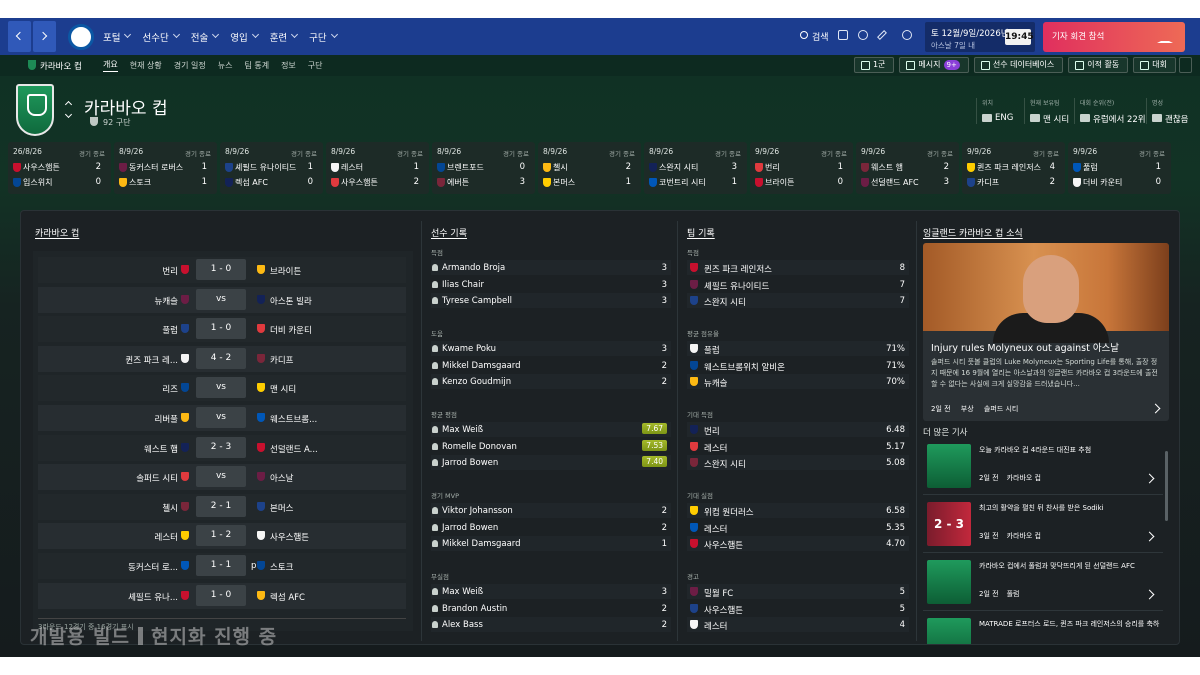 The width and height of the screenshot is (1200, 675). What do you see at coordinates (798, 543) in the screenshot?
I see `stat-row: 사우스햄튼 4.70` at bounding box center [798, 543].